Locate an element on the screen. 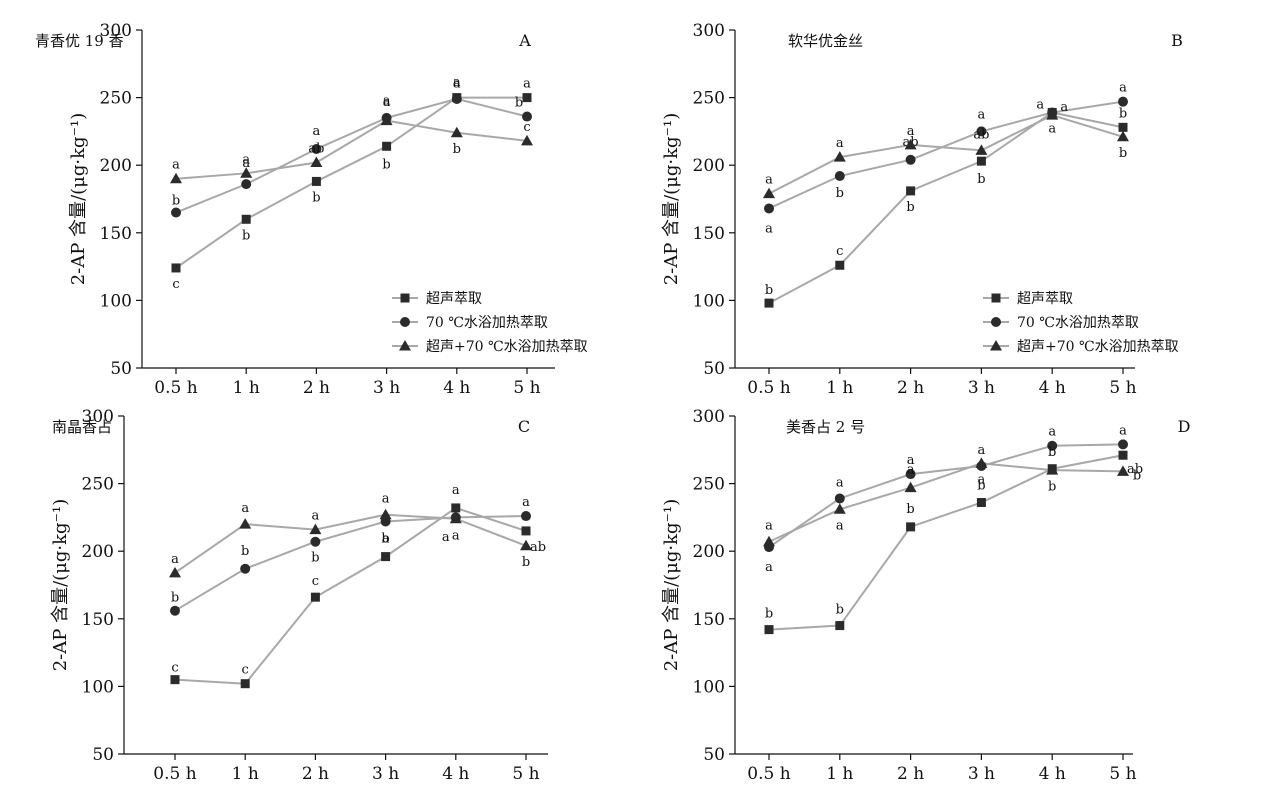 The width and height of the screenshot is (1270, 804). y-tick-label: 300 is located at coordinates (116, 31).